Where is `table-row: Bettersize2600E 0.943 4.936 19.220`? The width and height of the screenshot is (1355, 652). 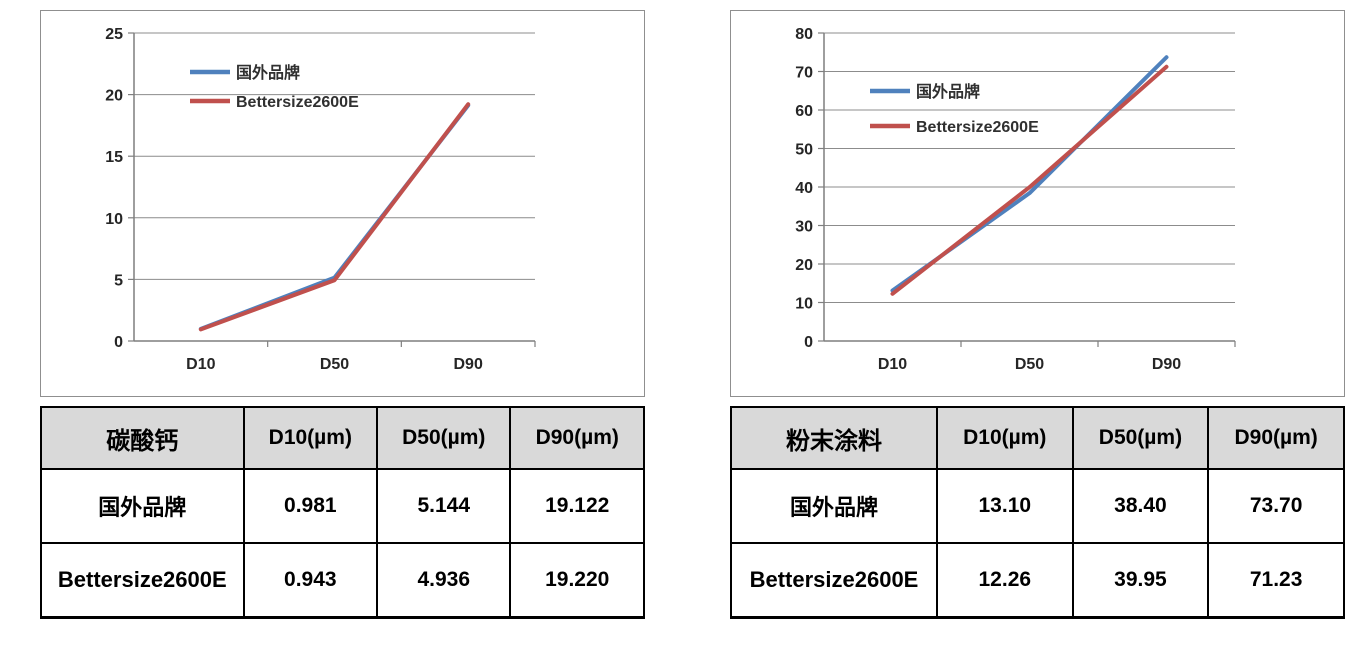 table-row: Bettersize2600E 0.943 4.936 19.220 is located at coordinates (342, 580).